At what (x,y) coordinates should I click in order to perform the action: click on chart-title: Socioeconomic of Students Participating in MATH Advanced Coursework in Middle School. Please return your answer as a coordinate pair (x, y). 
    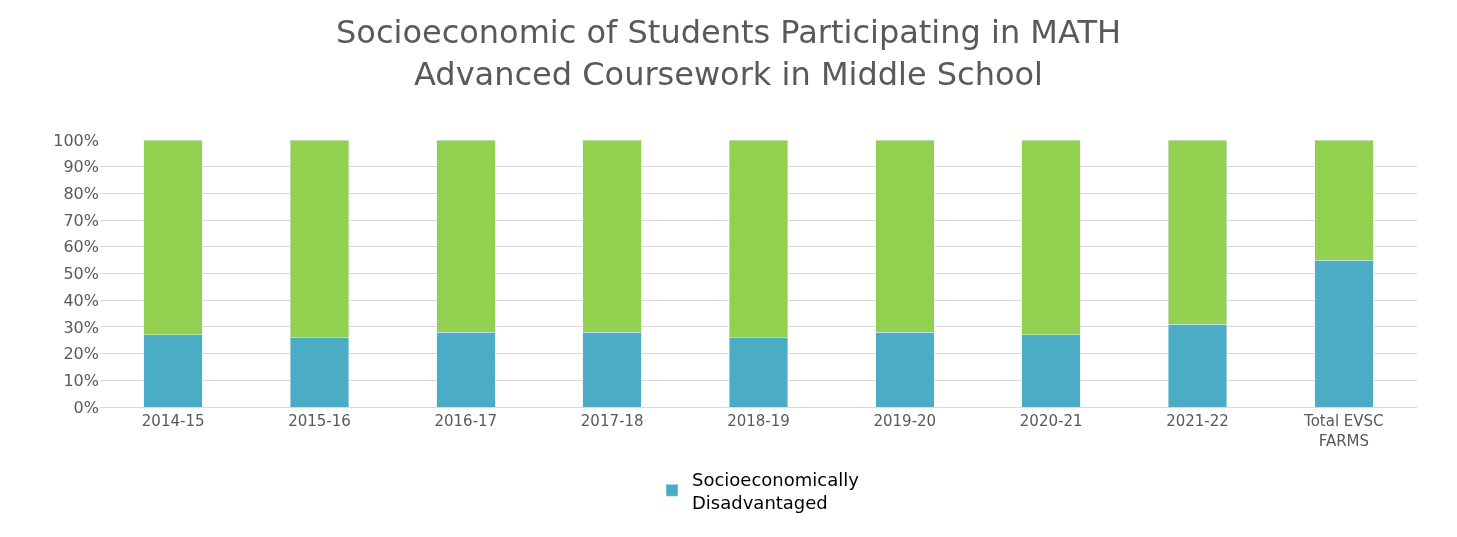
    Looking at the image, I should click on (728, 52).